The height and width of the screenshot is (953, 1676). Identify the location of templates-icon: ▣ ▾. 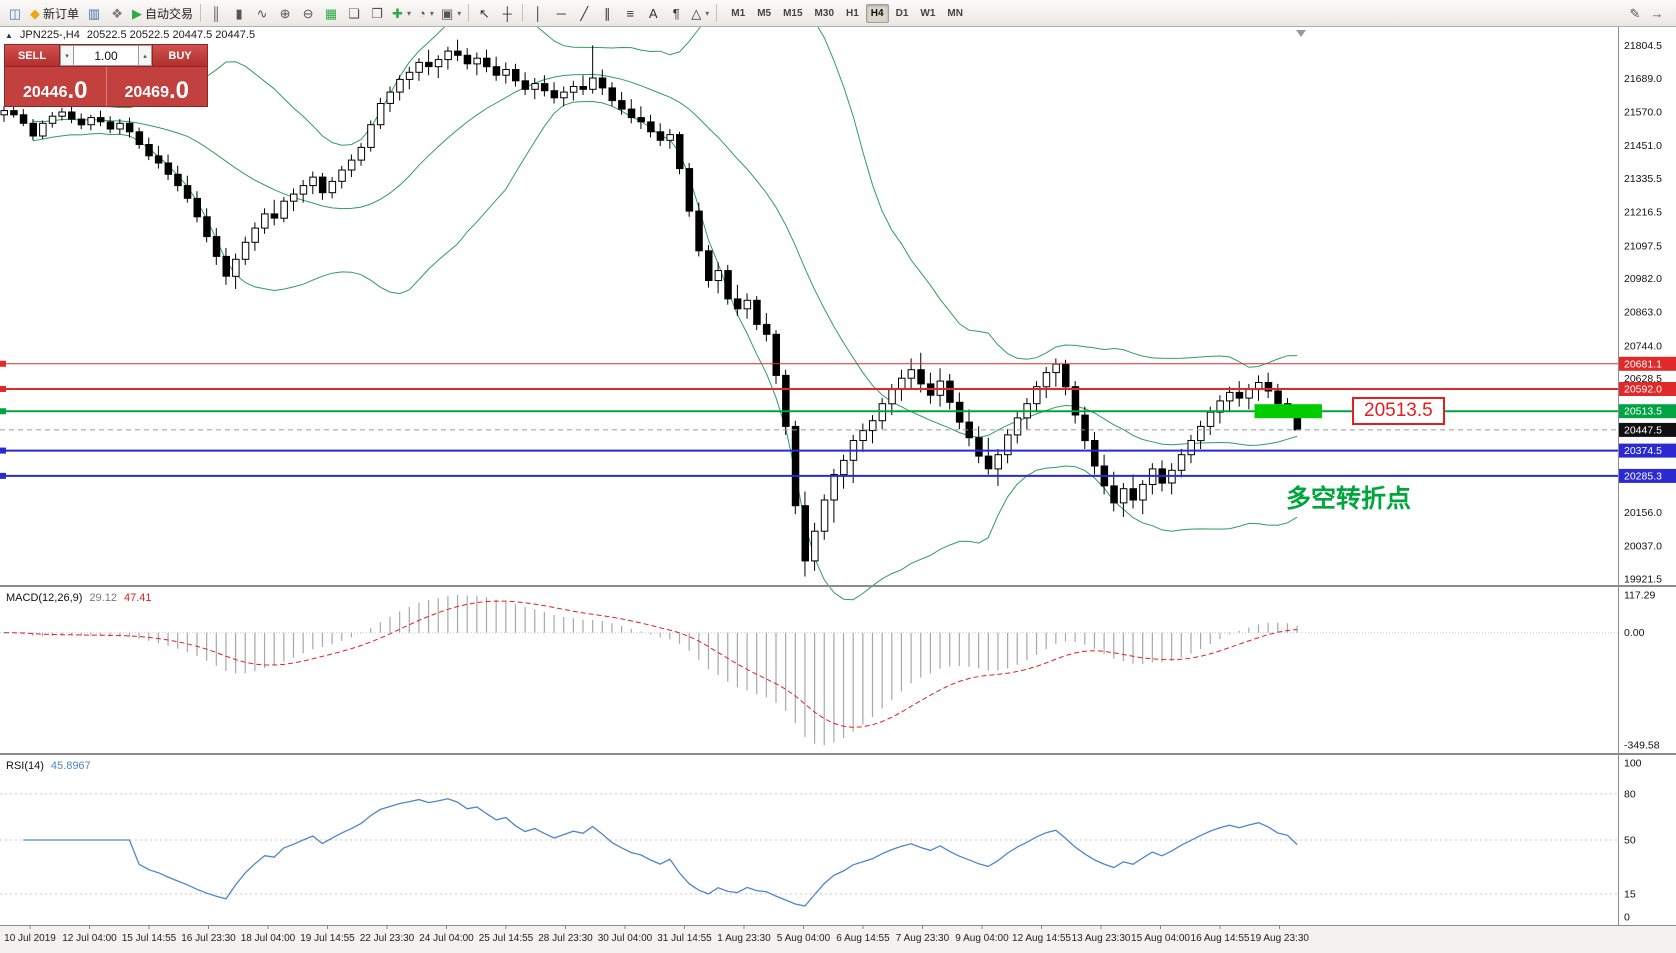
(451, 13).